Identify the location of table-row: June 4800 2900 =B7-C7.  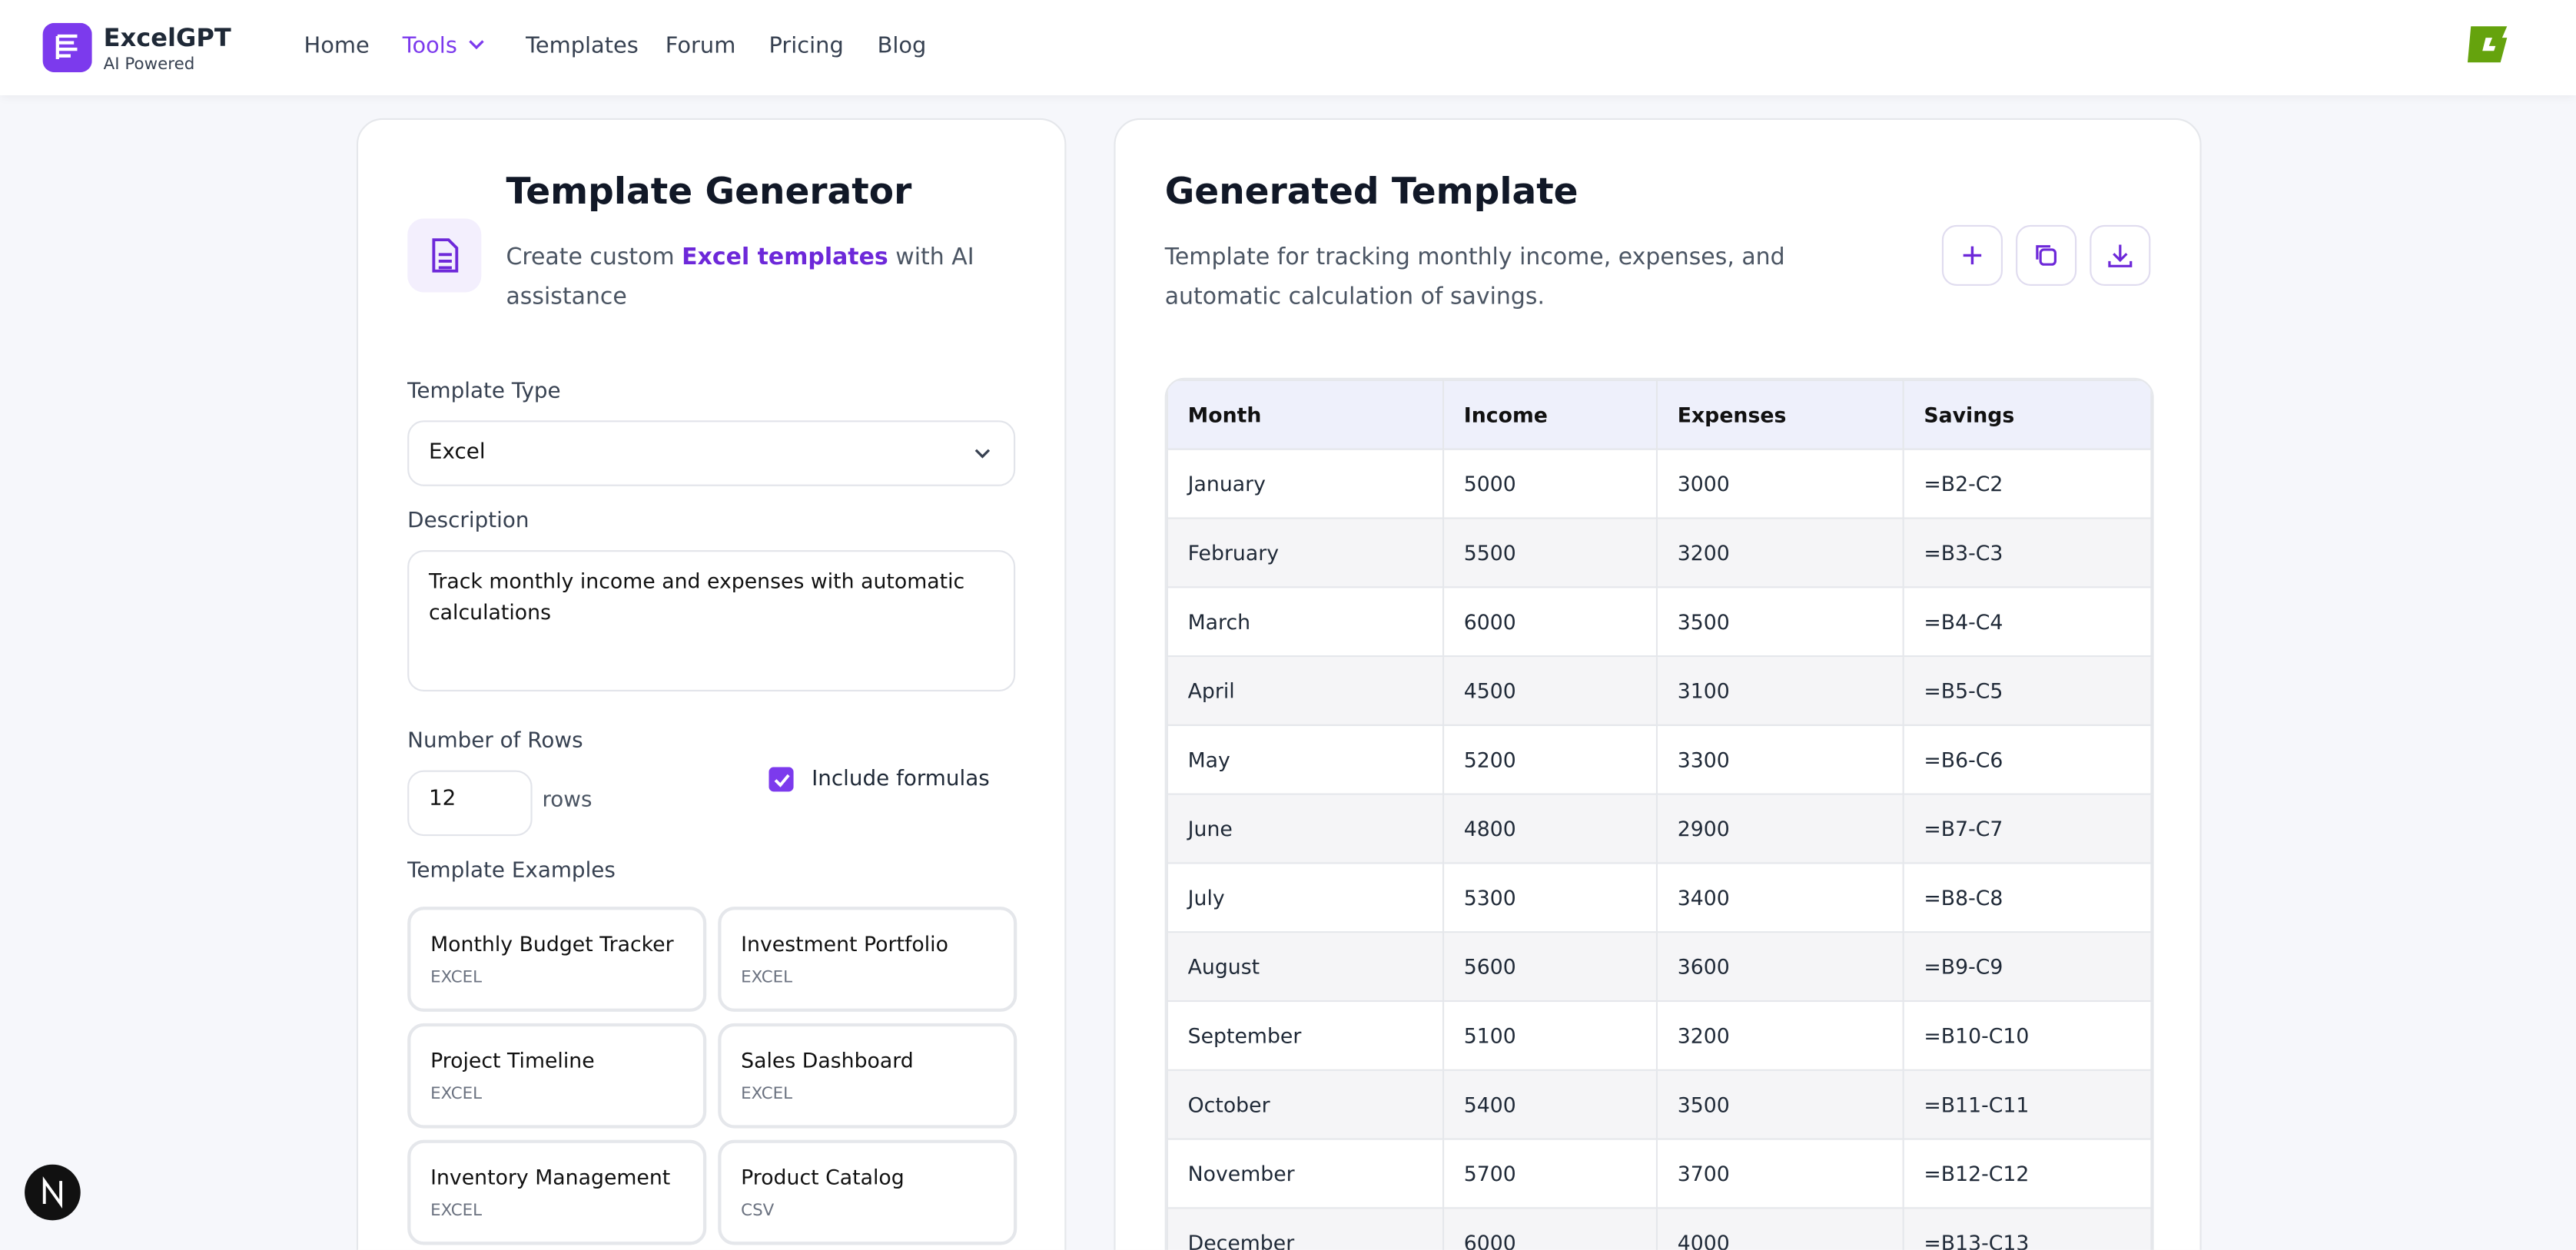
(1660, 828).